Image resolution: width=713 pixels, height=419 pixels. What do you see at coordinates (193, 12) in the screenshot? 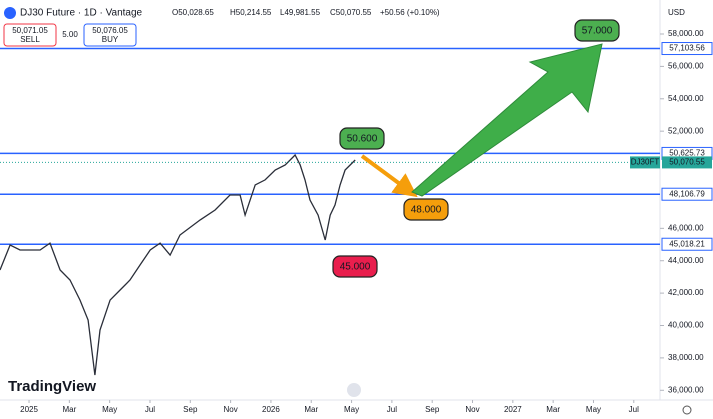
I see `ohlc: O50,028.65` at bounding box center [193, 12].